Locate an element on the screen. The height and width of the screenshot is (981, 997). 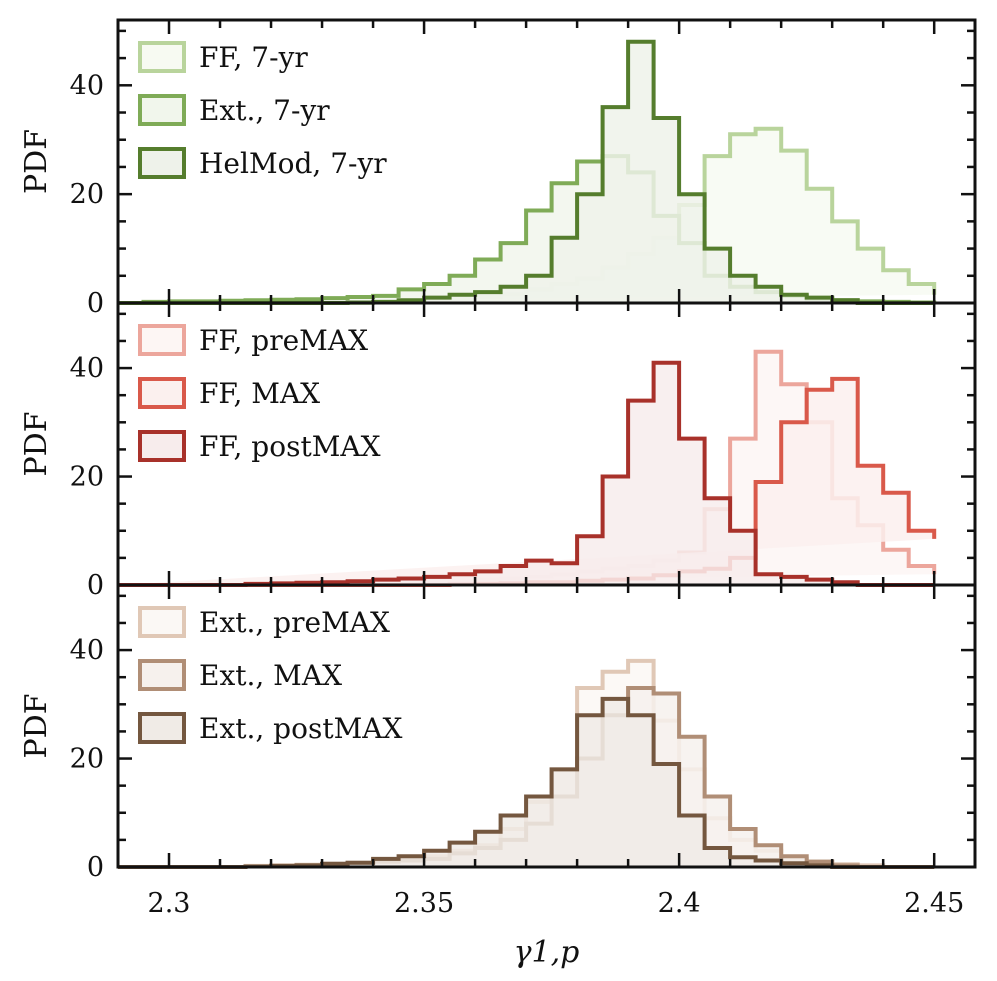
legend-label-top-2: HelMod, 7-yr is located at coordinates (293, 163).